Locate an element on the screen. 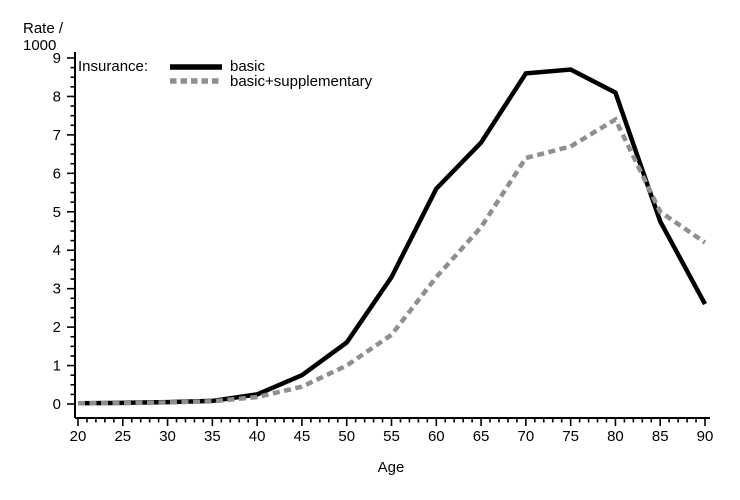 This screenshot has height=500, width=740. x-tick-label: 20 is located at coordinates (78, 436).